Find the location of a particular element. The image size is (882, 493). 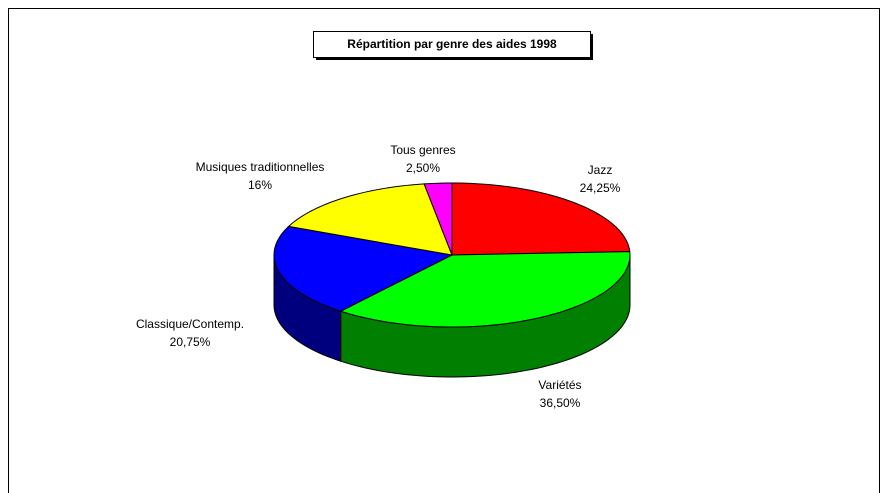

title-box is located at coordinates (452, 44).